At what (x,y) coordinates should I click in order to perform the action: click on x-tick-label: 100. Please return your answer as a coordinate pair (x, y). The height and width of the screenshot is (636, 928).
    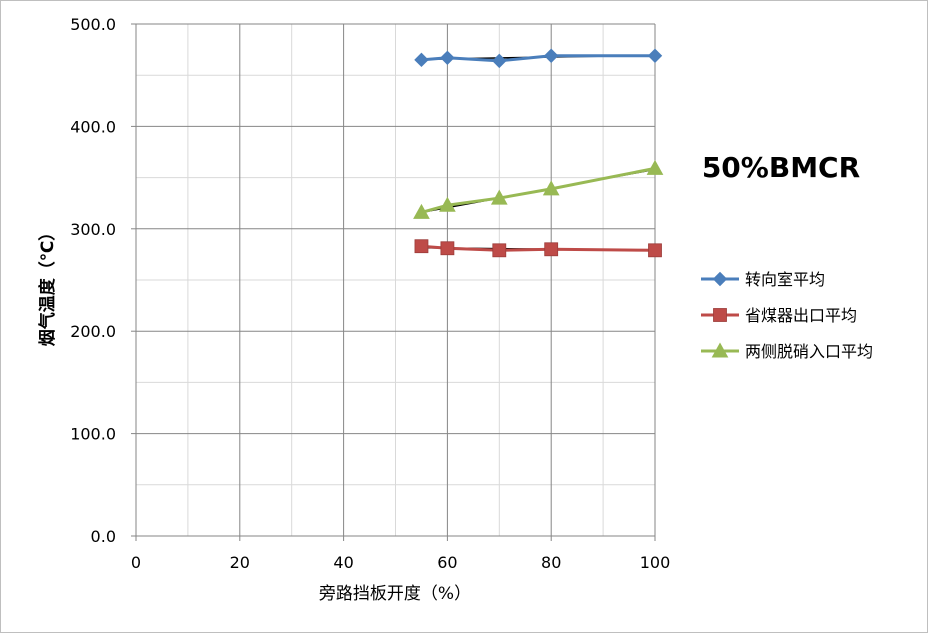
    Looking at the image, I should click on (655, 562).